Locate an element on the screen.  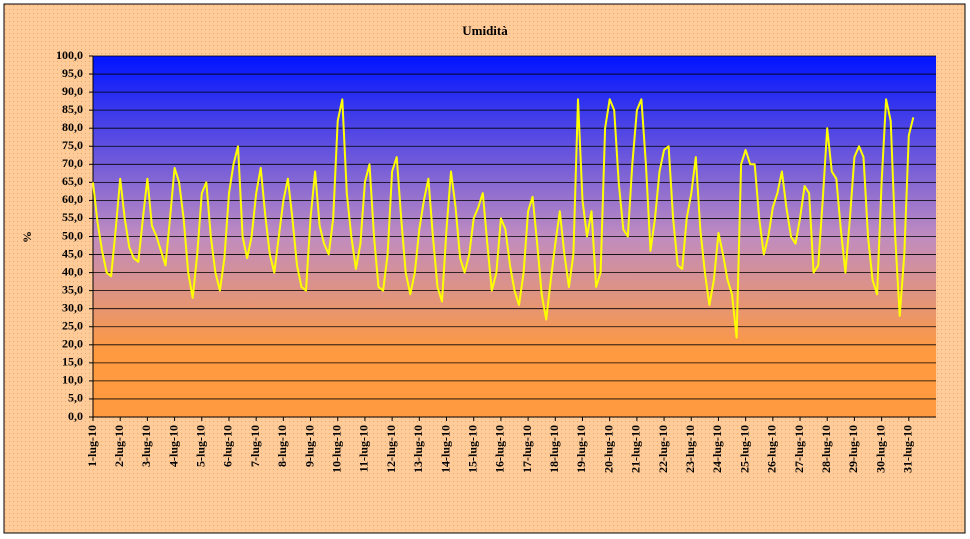
x-tick-label: 12-lug-10 is located at coordinates (391, 449).